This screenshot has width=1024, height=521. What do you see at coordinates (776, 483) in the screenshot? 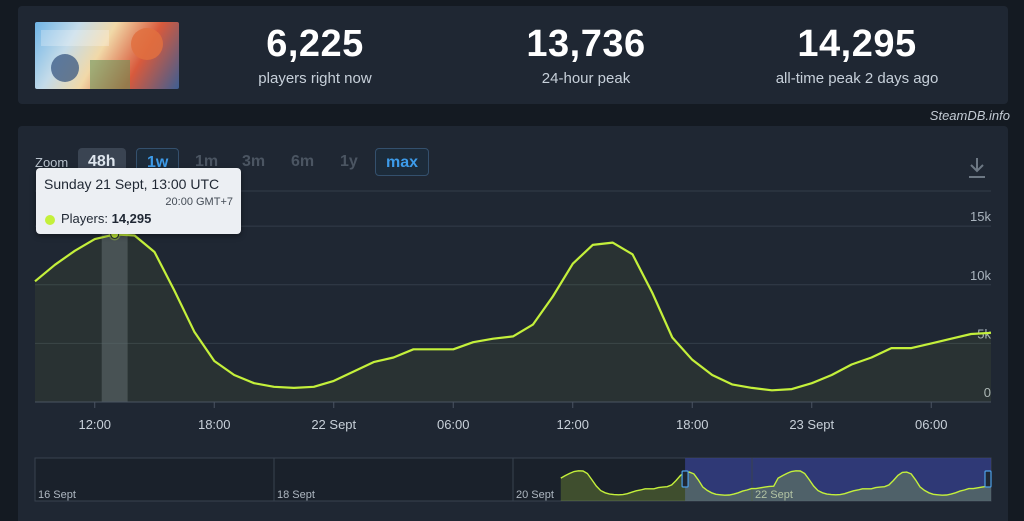
I see `navigator-series-line` at bounding box center [776, 483].